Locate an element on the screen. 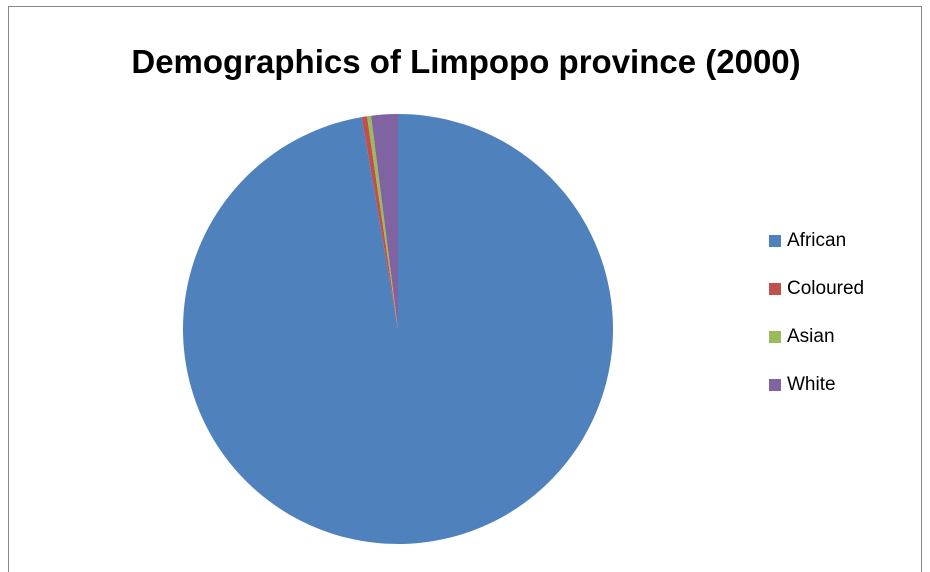  legend-item-asian: Asian is located at coordinates (816, 337).